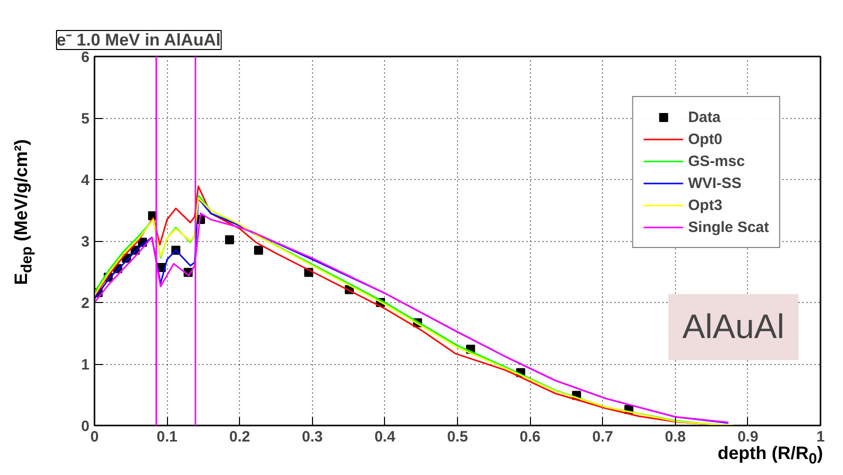 This screenshot has height=475, width=843. I want to click on x-axis-title: depth (R/R$_{0}$), so click(770, 455).